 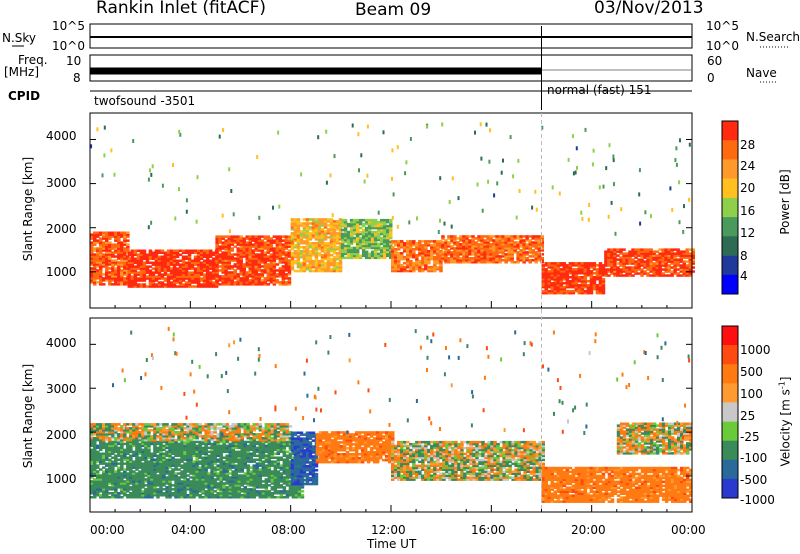 I want to click on power-cell-2096, so click(x=399, y=243).